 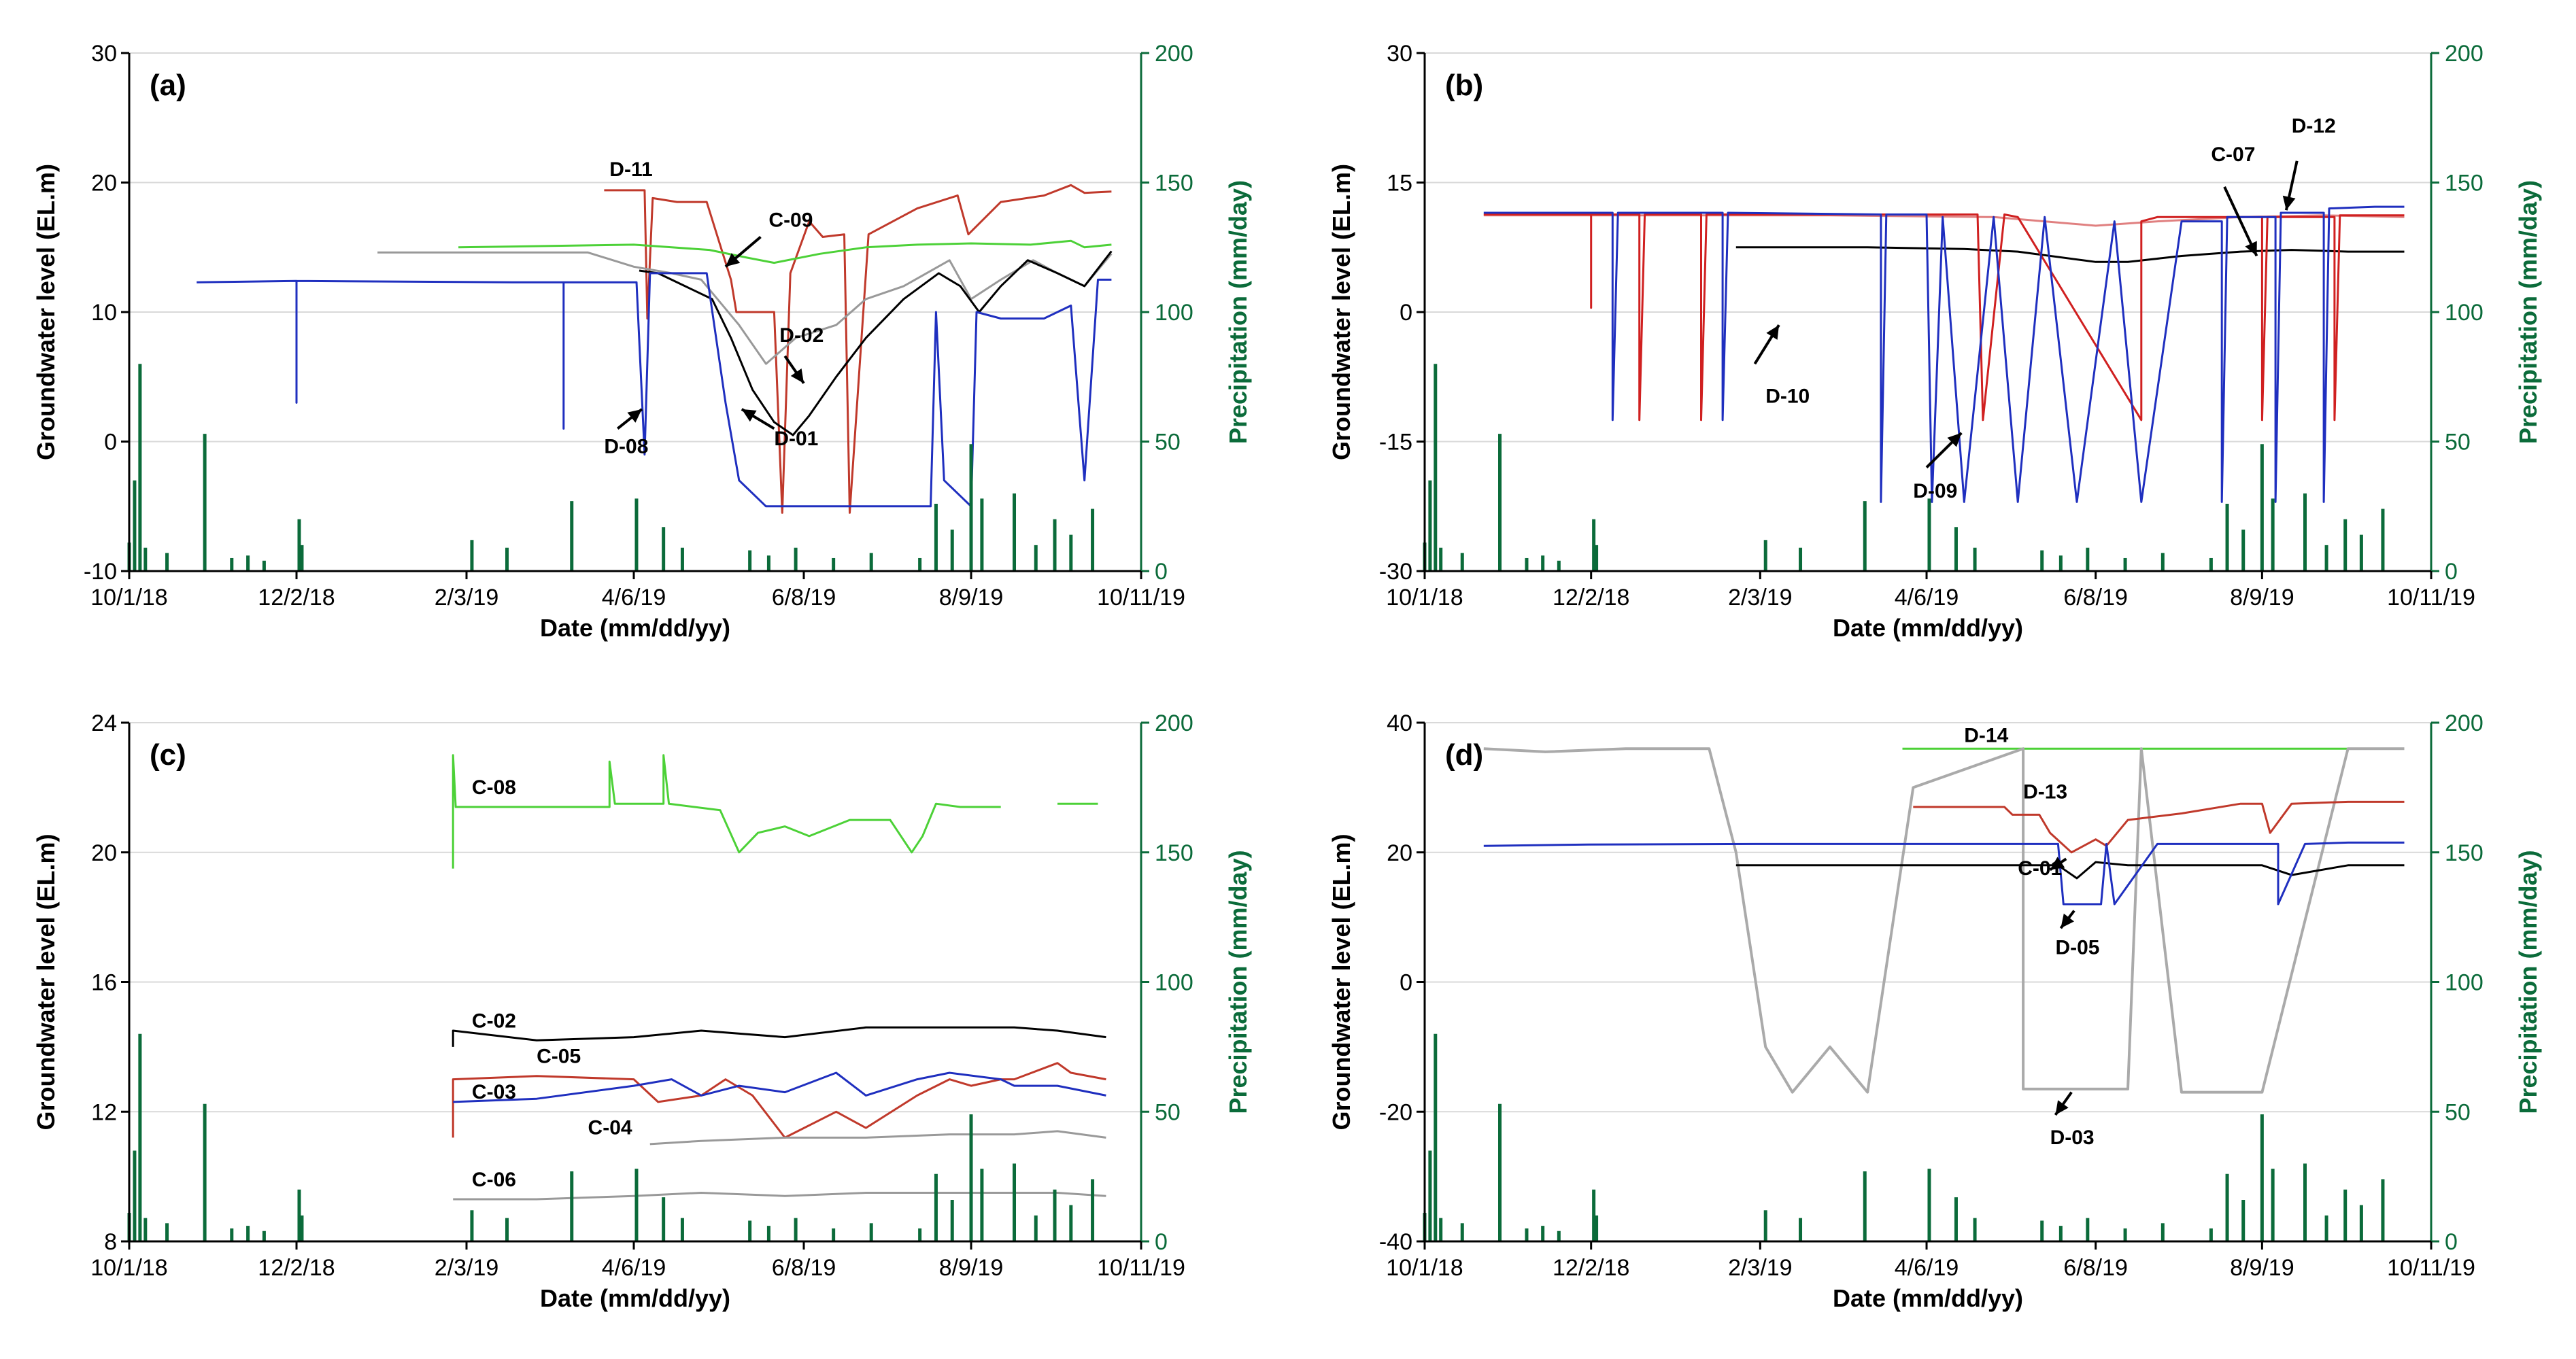 I want to click on annotation-c-06: C-06, so click(x=494, y=1180).